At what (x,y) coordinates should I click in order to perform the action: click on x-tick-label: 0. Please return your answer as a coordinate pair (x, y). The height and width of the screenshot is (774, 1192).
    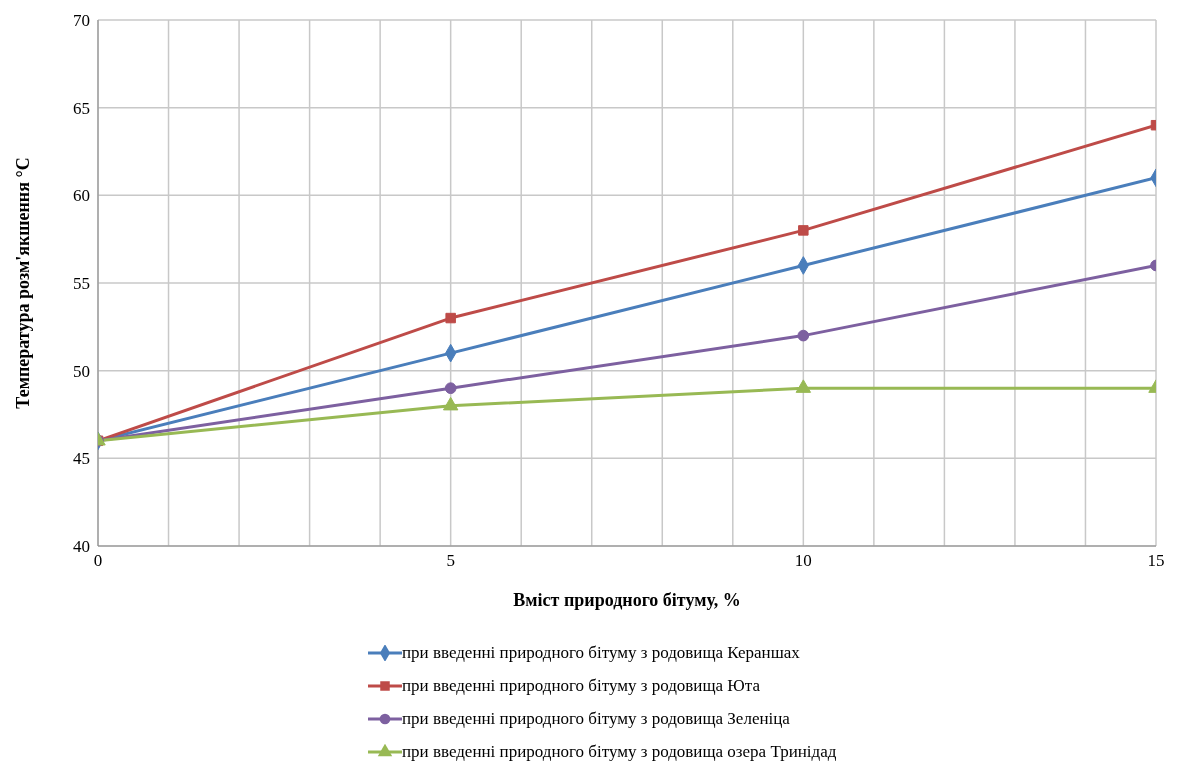
    Looking at the image, I should click on (98, 561).